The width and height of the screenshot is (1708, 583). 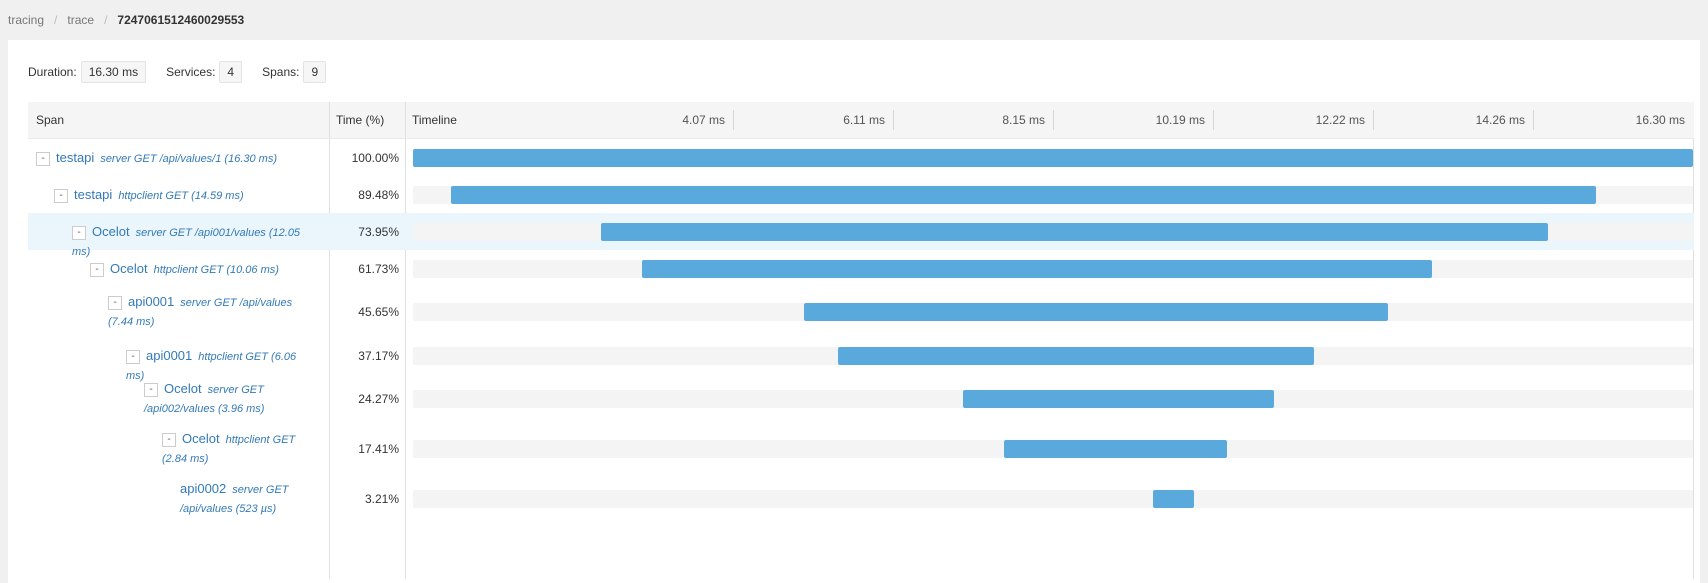 I want to click on span-operation: server GET /api002/values (3.96 ms), so click(x=204, y=399).